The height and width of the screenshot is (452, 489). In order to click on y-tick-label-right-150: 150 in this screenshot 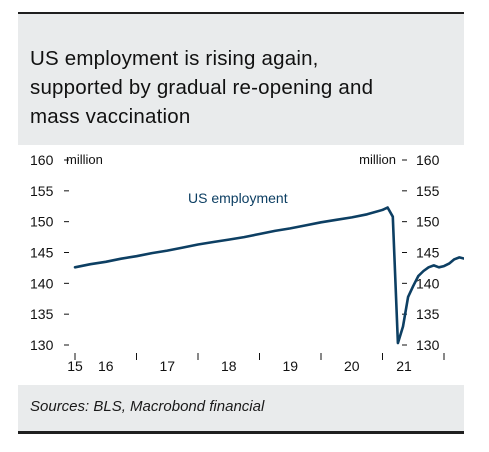, I will do `click(428, 222)`.